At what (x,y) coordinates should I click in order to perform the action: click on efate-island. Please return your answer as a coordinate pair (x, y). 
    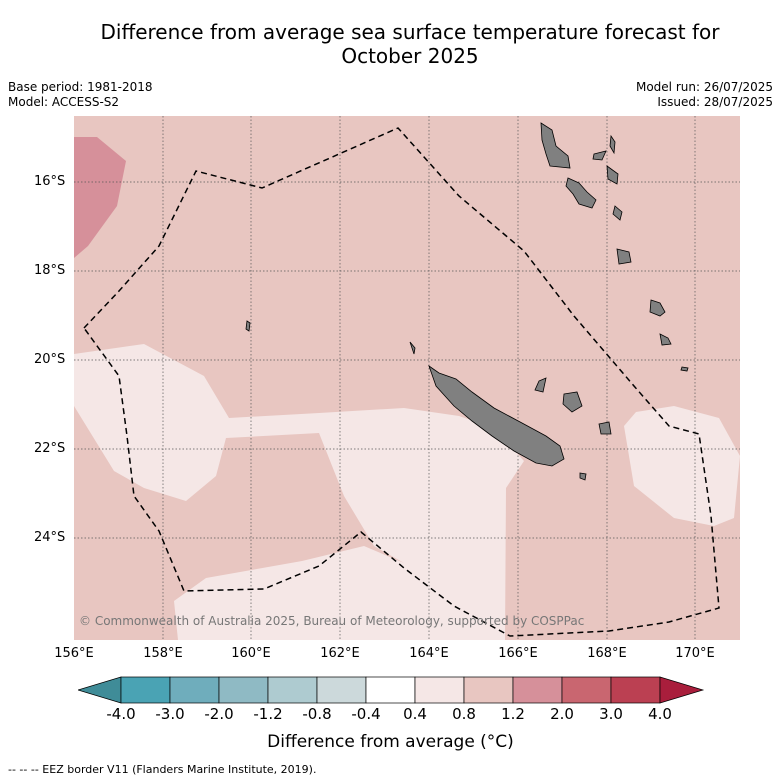
    Looking at the image, I should click on (624, 256).